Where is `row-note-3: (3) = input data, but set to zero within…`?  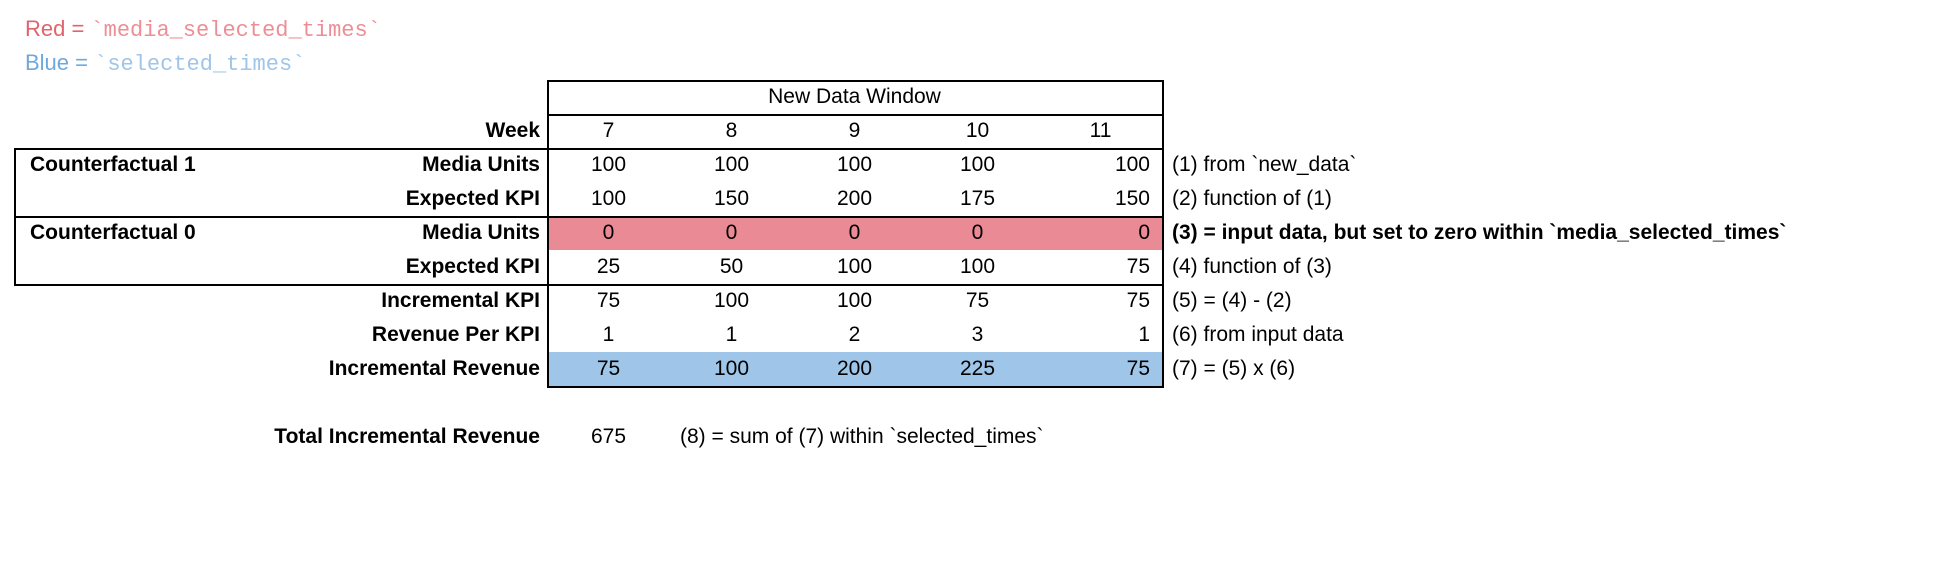 row-note-3: (3) = input data, but set to zero within… is located at coordinates (1479, 232).